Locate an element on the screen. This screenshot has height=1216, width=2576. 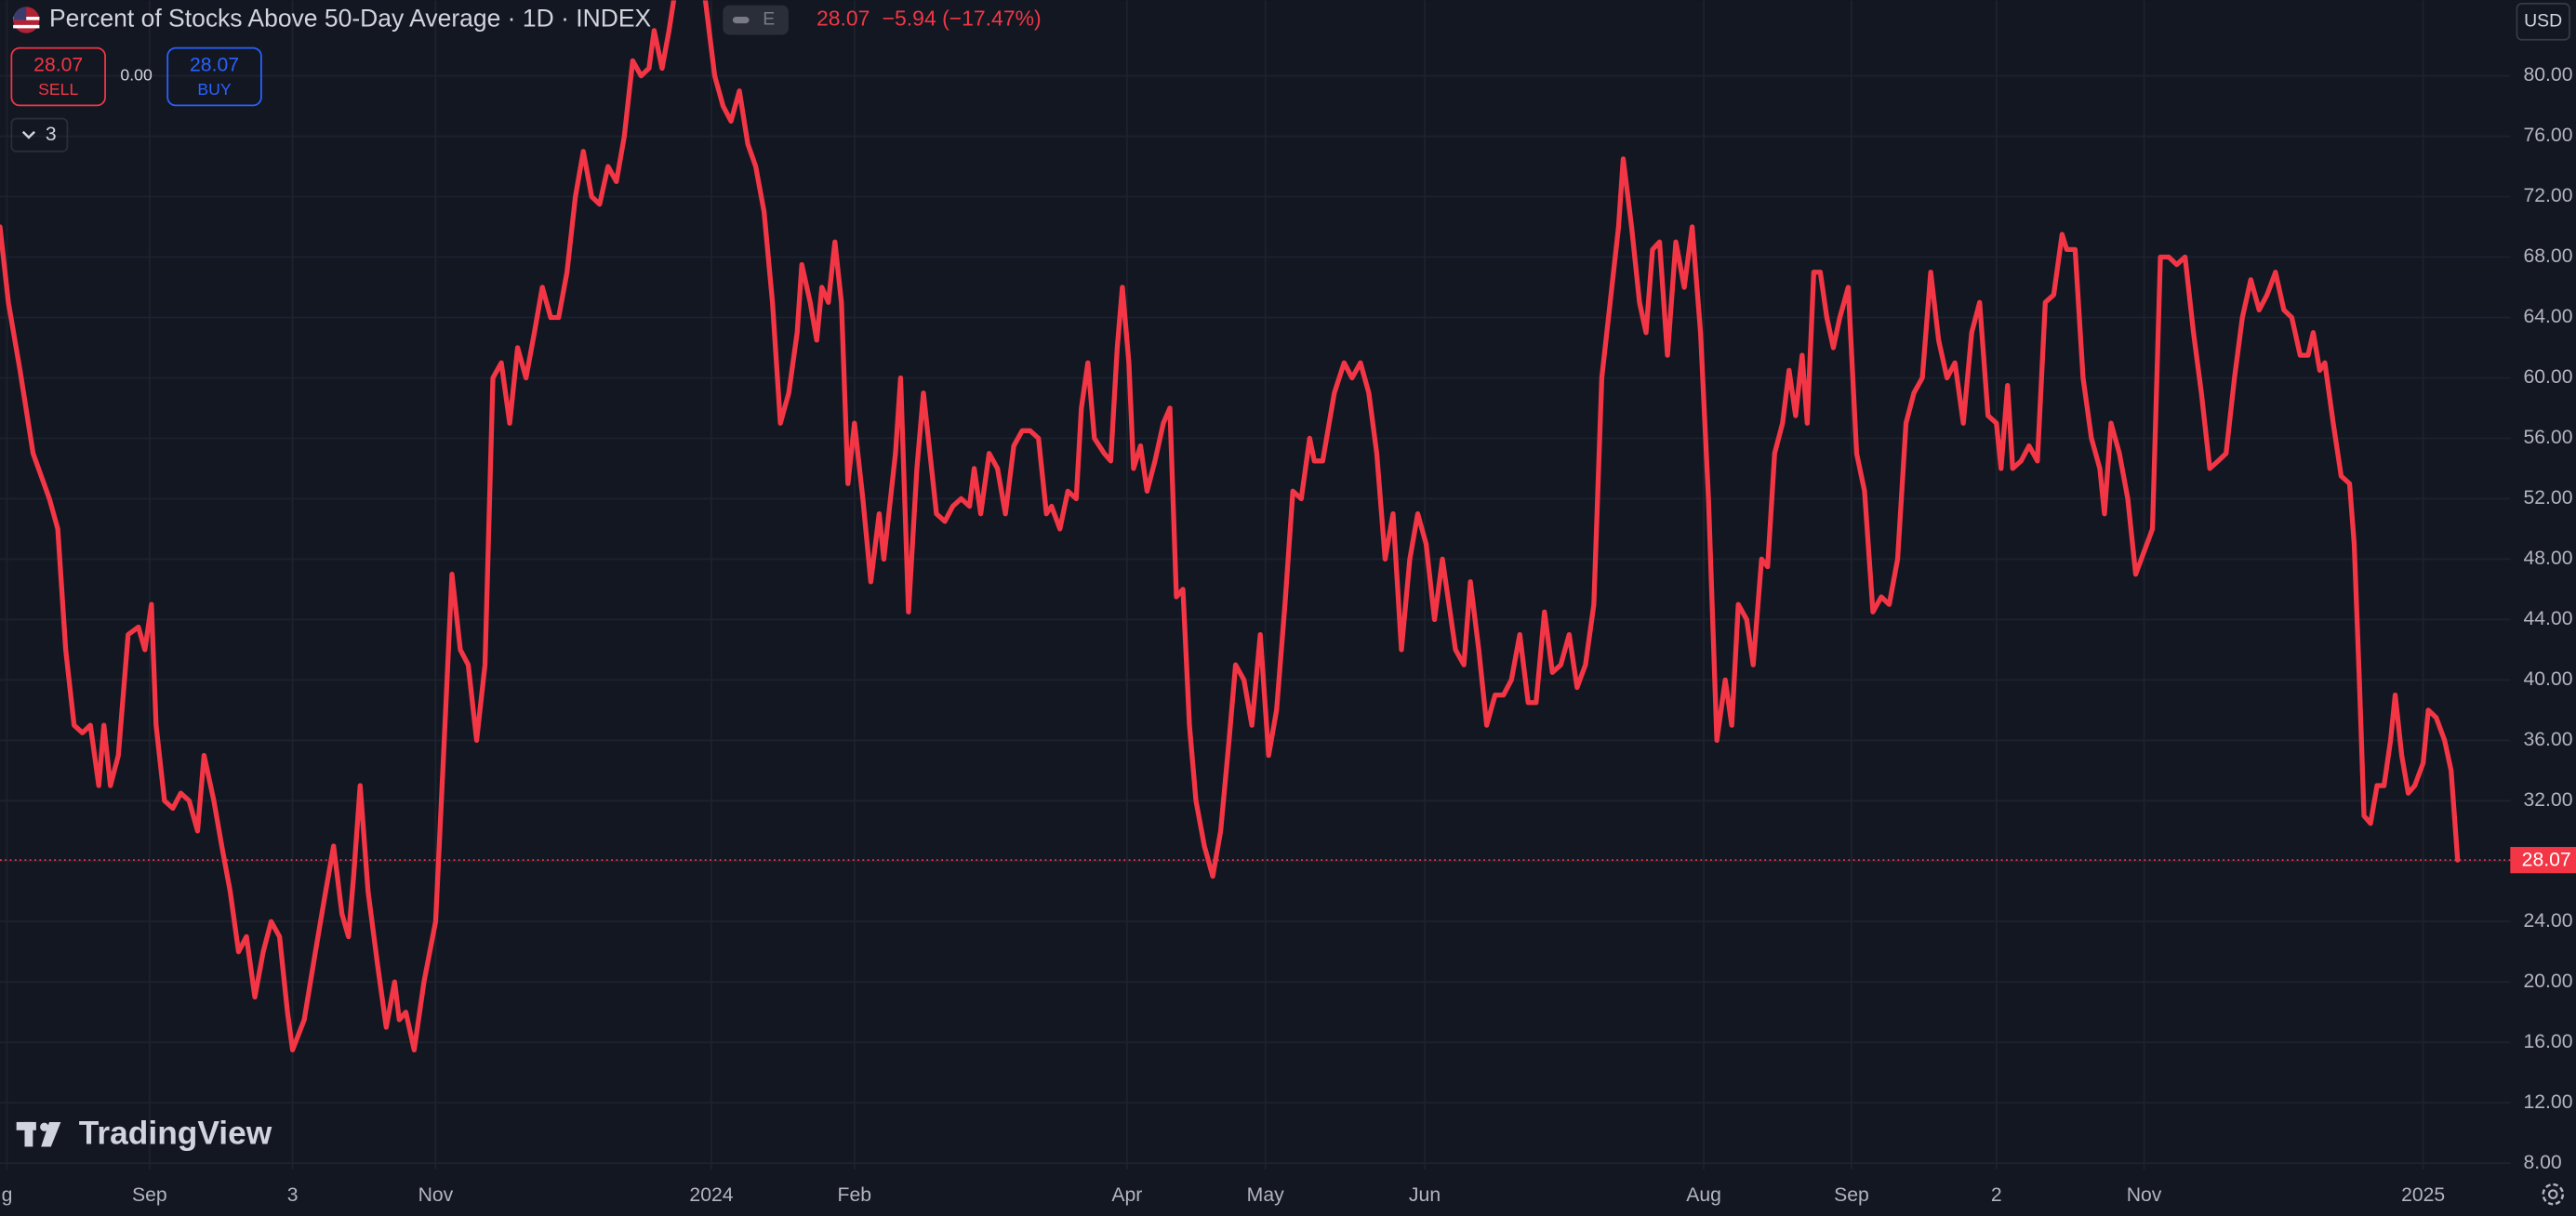
x-tick-label: 3 is located at coordinates (293, 1195).